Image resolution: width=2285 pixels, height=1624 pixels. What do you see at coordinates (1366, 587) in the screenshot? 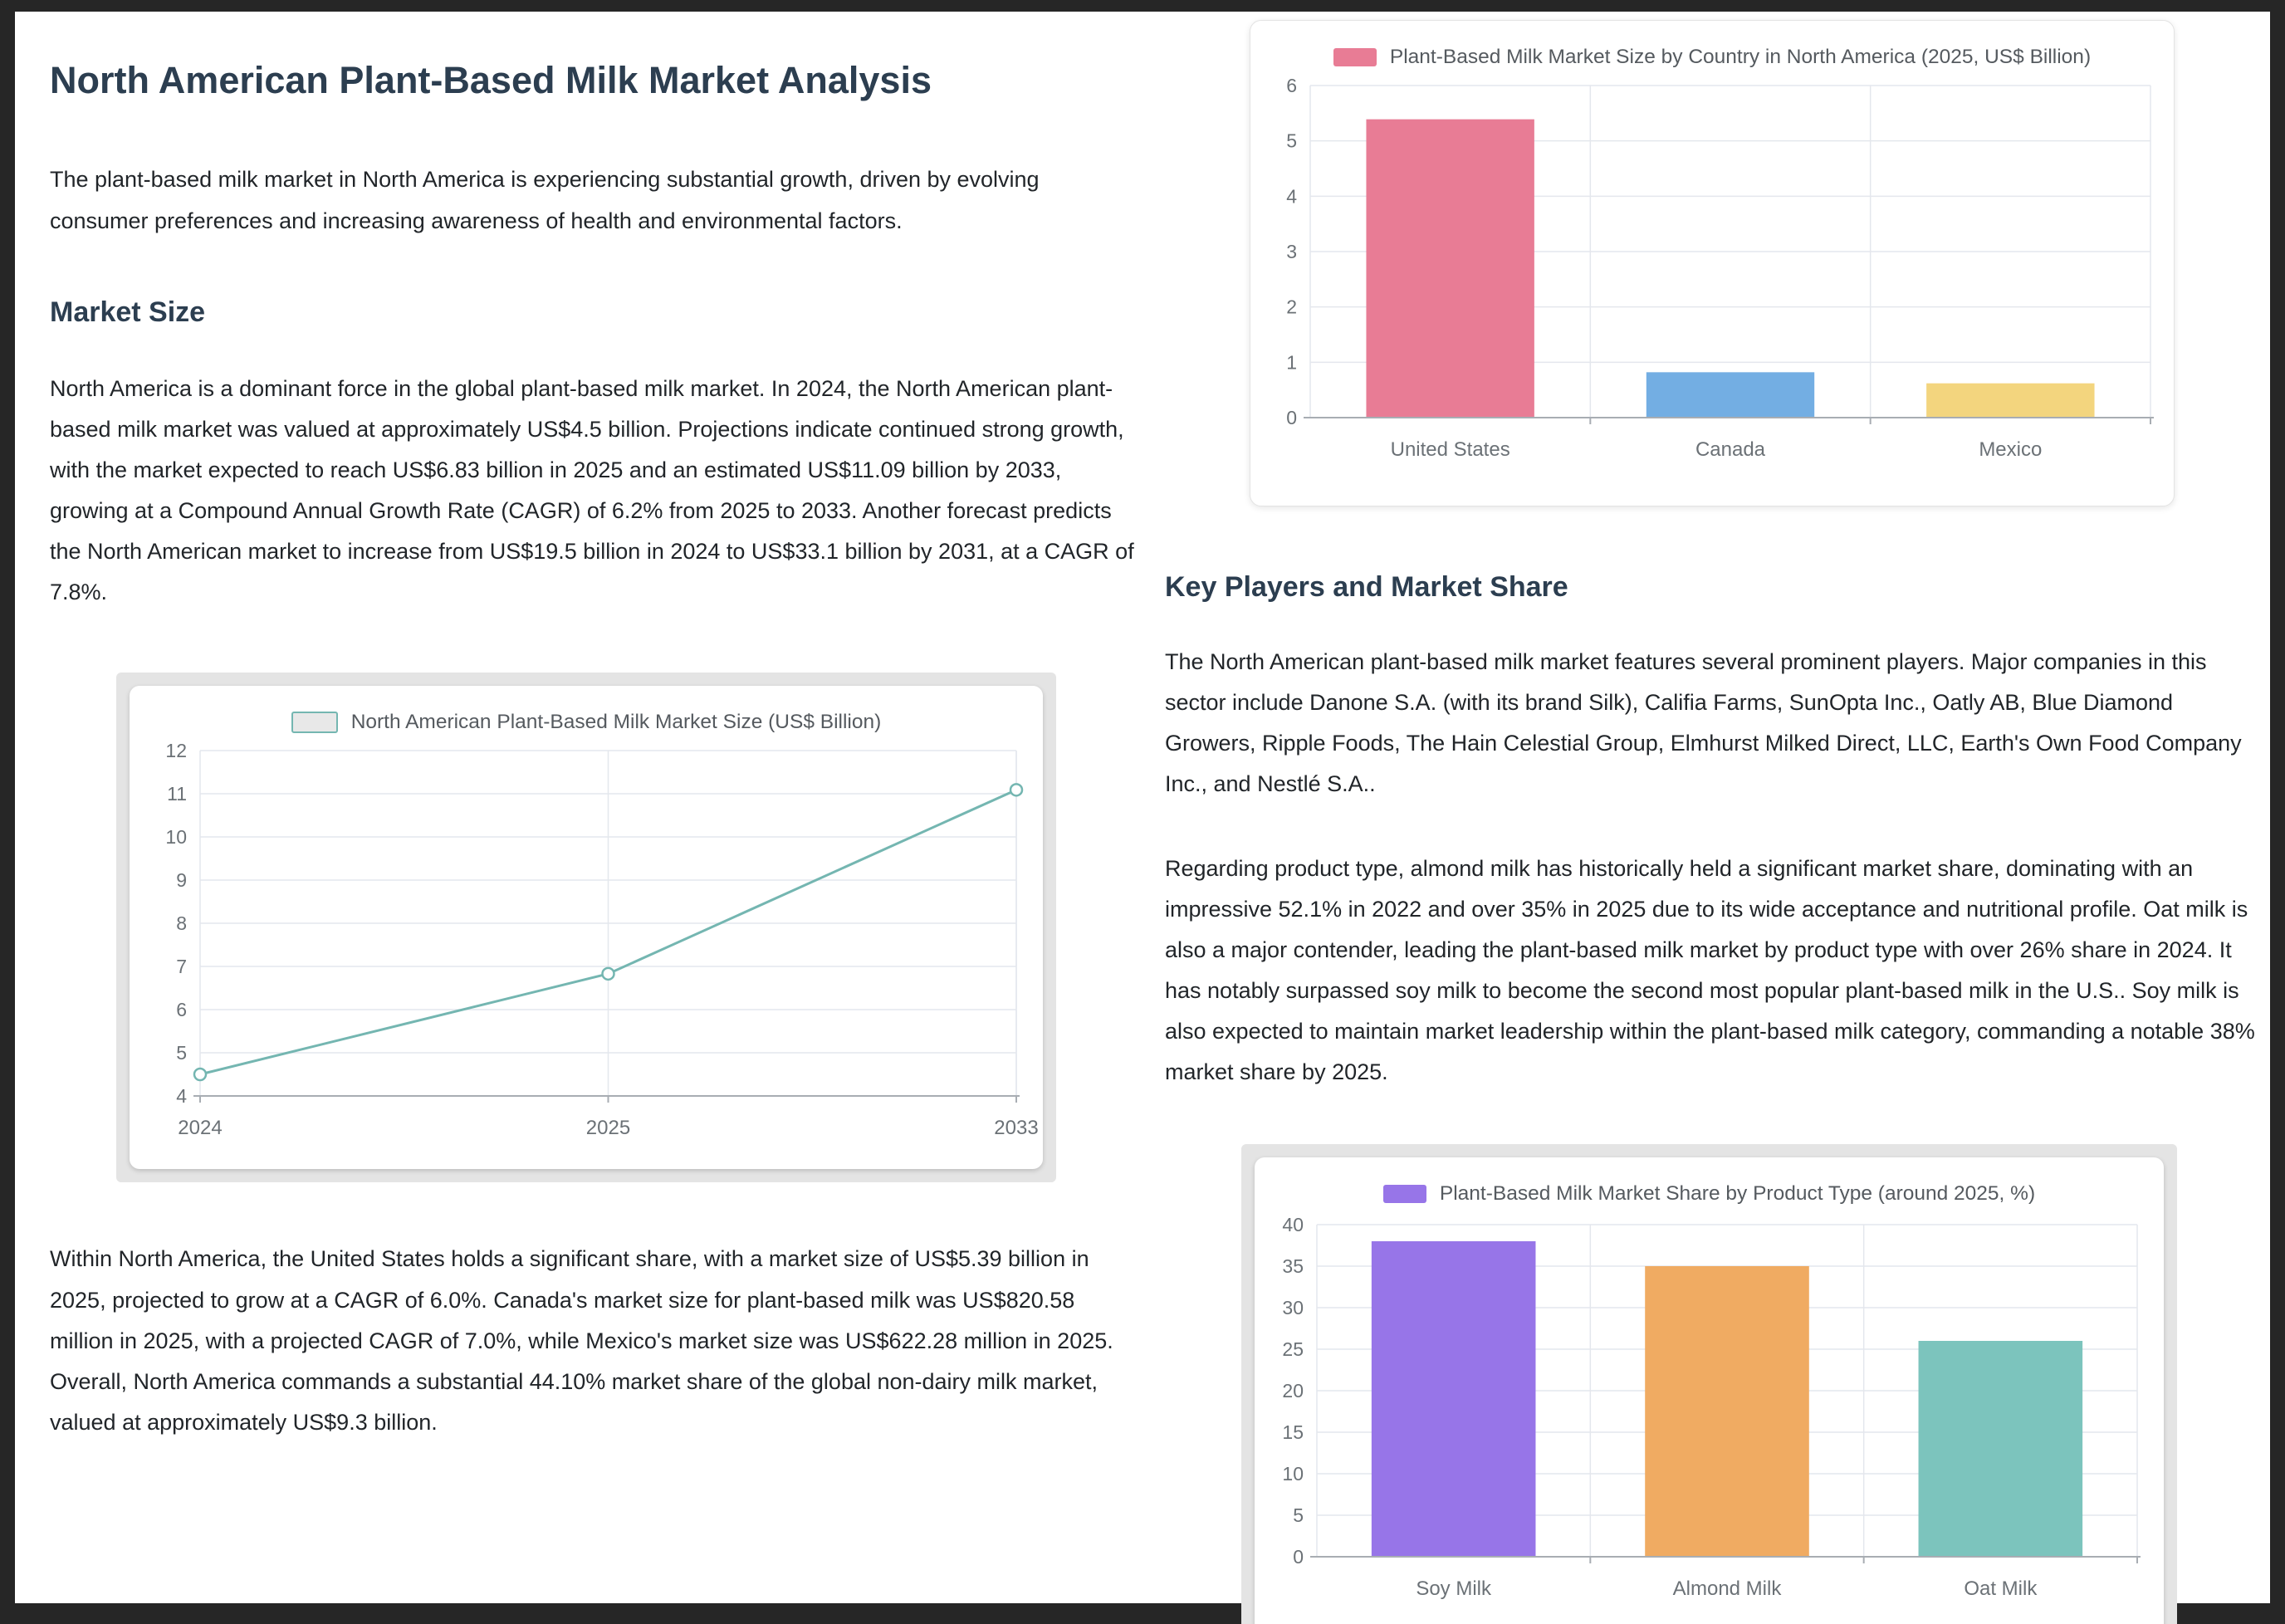
I see `key-players-heading: Key Players and Market Share` at bounding box center [1366, 587].